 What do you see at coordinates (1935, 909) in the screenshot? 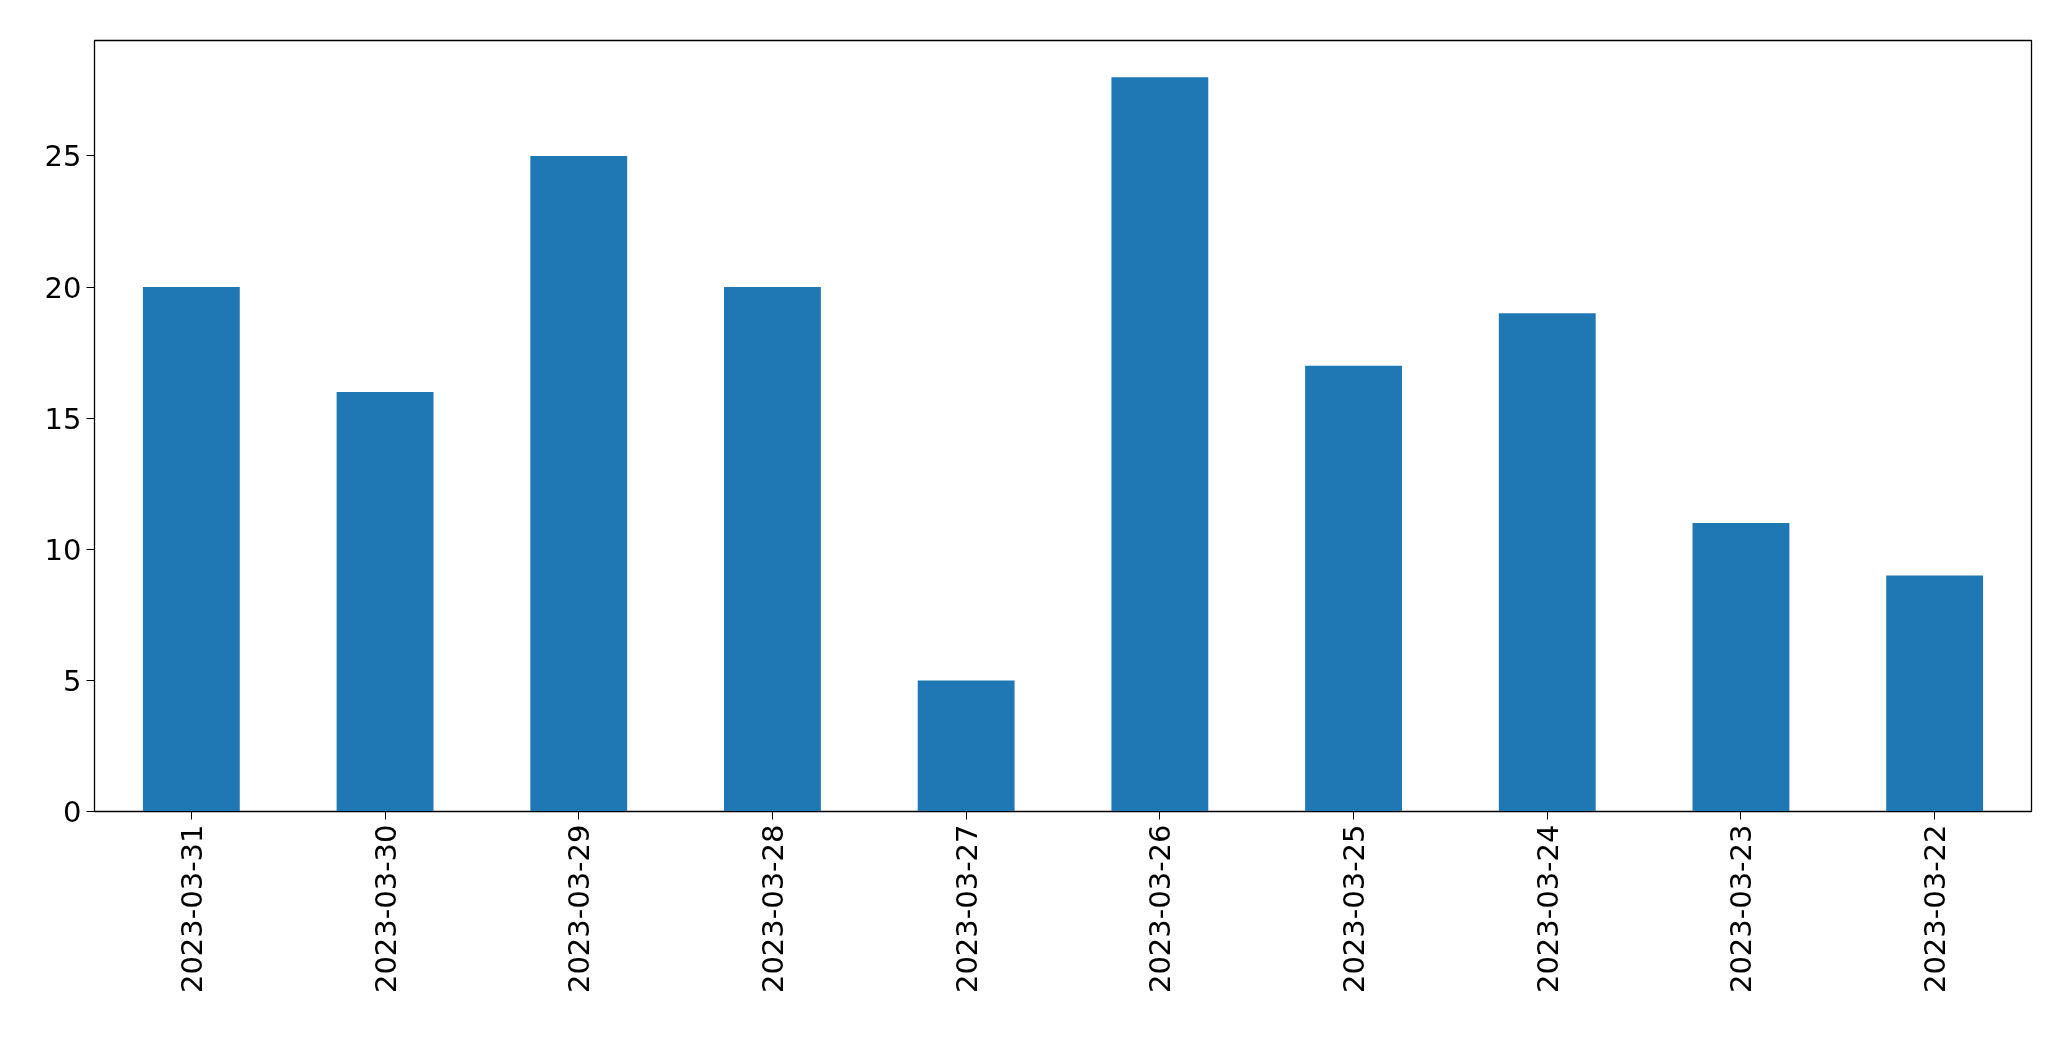
I see `x-tick-label: 2023-03-22` at bounding box center [1935, 909].